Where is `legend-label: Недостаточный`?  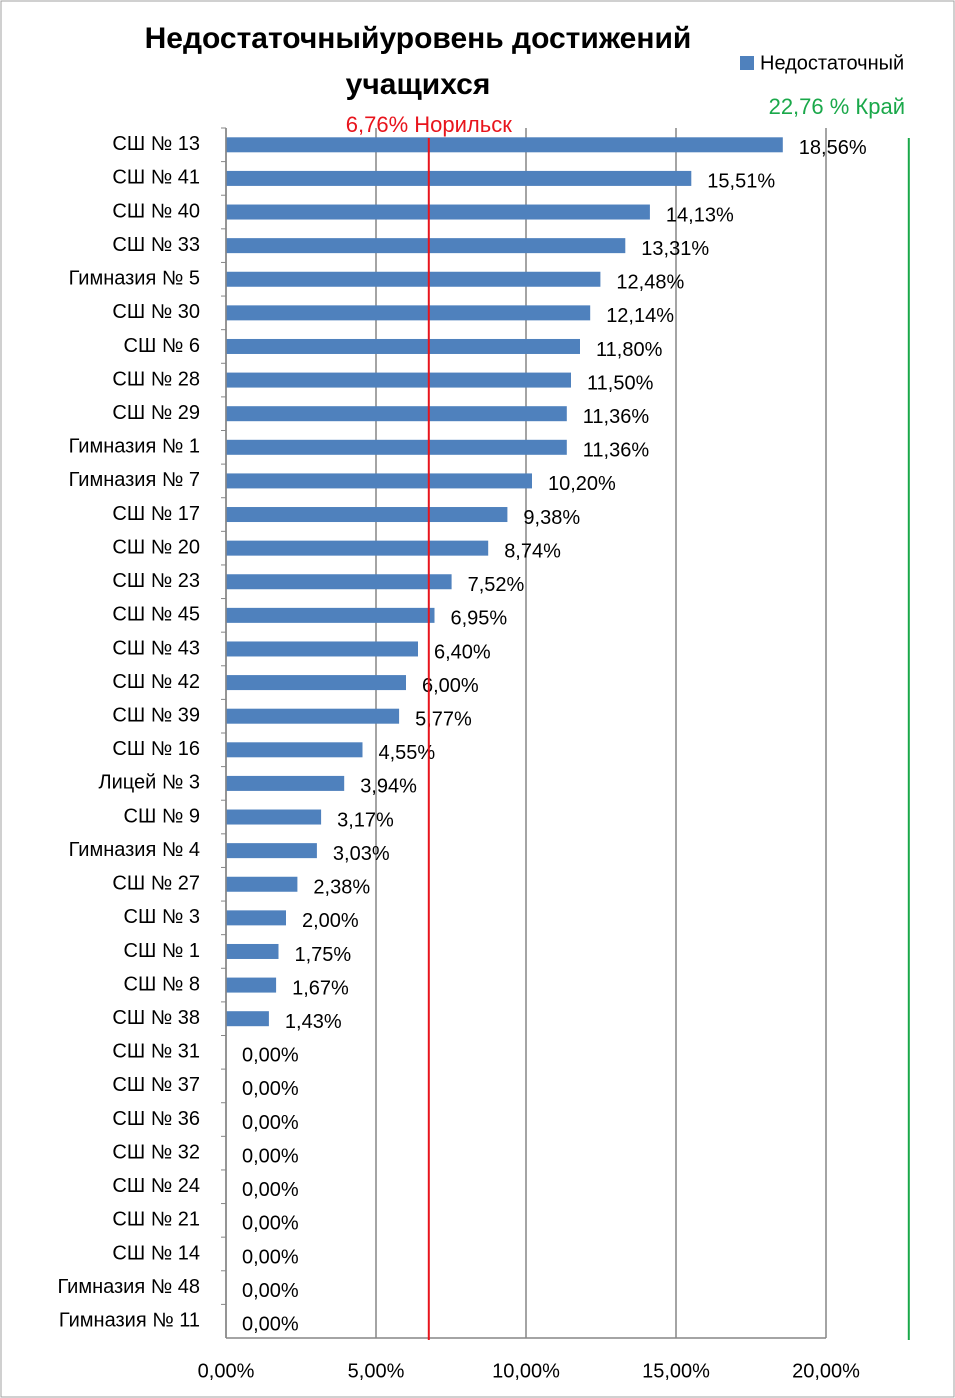 legend-label: Недостаточный is located at coordinates (832, 63).